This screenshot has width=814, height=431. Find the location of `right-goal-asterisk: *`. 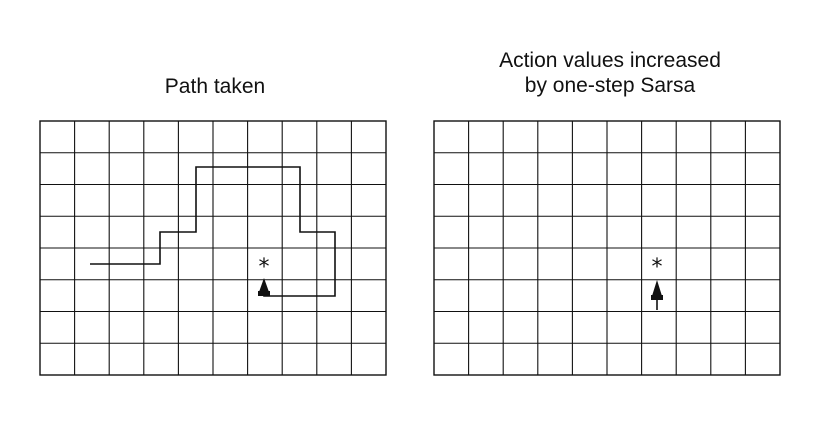

right-goal-asterisk: * is located at coordinates (657, 267).